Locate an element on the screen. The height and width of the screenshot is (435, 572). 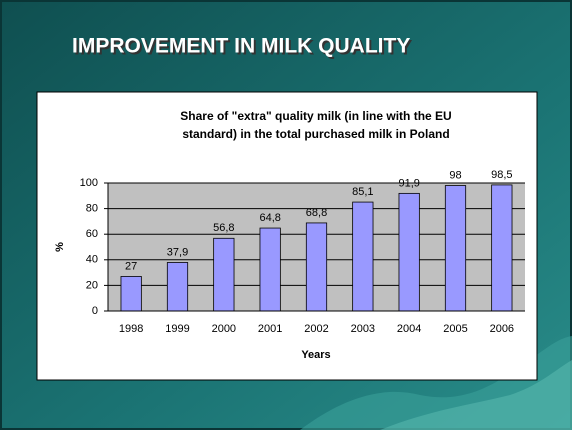
x-tick-label: 2004 is located at coordinates (409, 329).